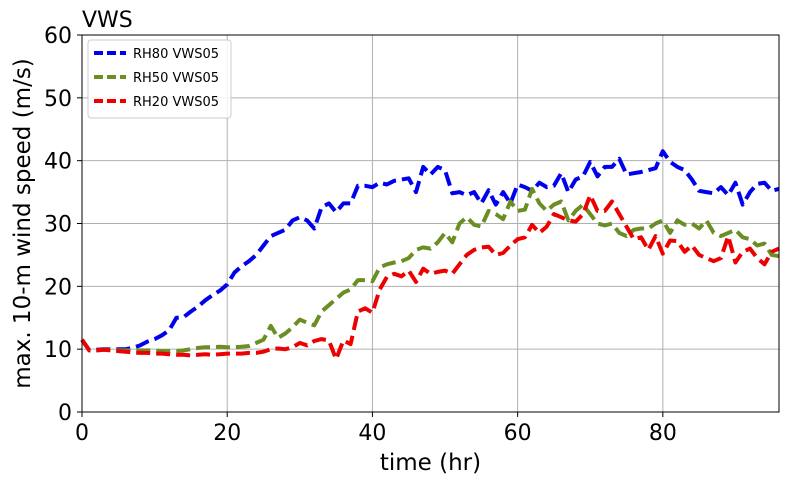 This screenshot has height=485, width=792. Describe the element at coordinates (58, 162) in the screenshot. I see `y-tick-label: 40` at that location.